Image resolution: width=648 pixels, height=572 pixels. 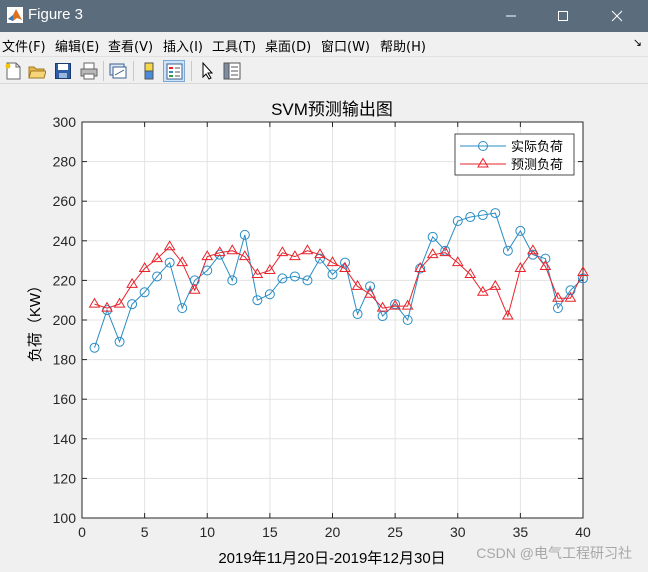 What do you see at coordinates (65, 360) in the screenshot?
I see `y-tick-label: 180` at bounding box center [65, 360].